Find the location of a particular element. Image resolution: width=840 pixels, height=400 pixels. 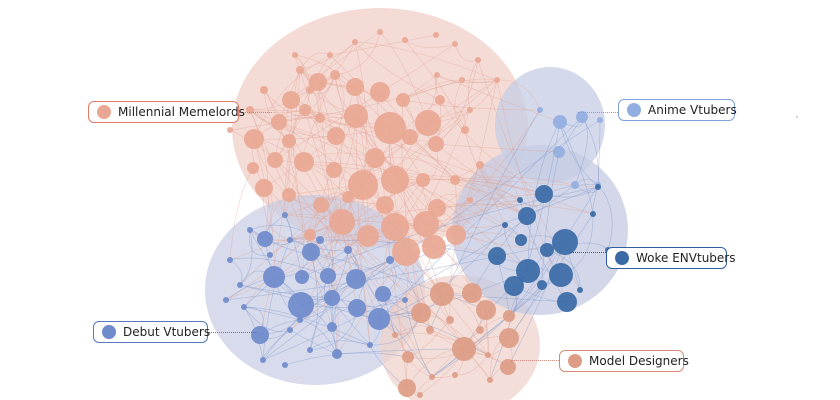

model-color-dot is located at coordinates (575, 361).